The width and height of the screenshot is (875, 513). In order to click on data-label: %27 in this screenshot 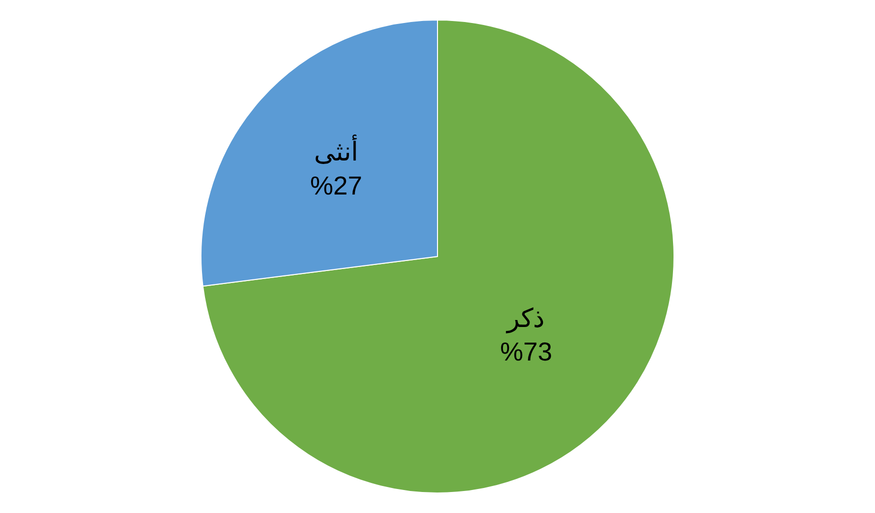, I will do `click(336, 185)`.